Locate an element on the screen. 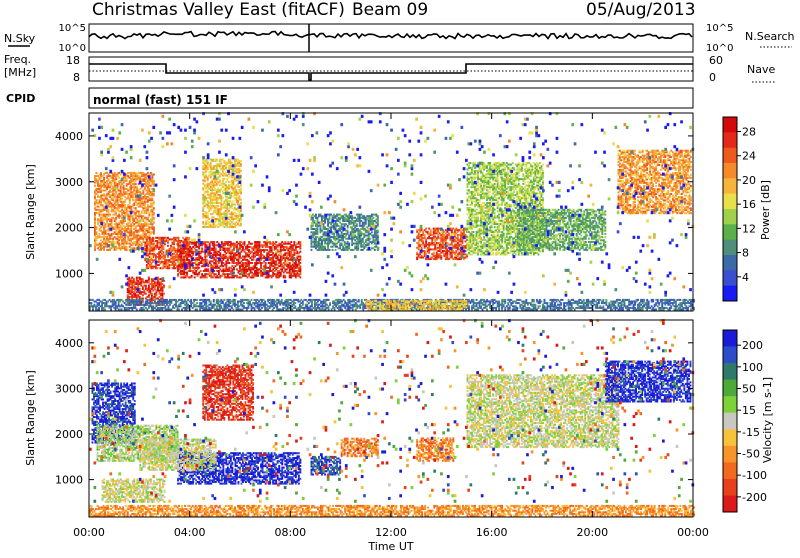 The width and height of the screenshot is (800, 558). freq-unit: [MHz] is located at coordinates (20, 72).